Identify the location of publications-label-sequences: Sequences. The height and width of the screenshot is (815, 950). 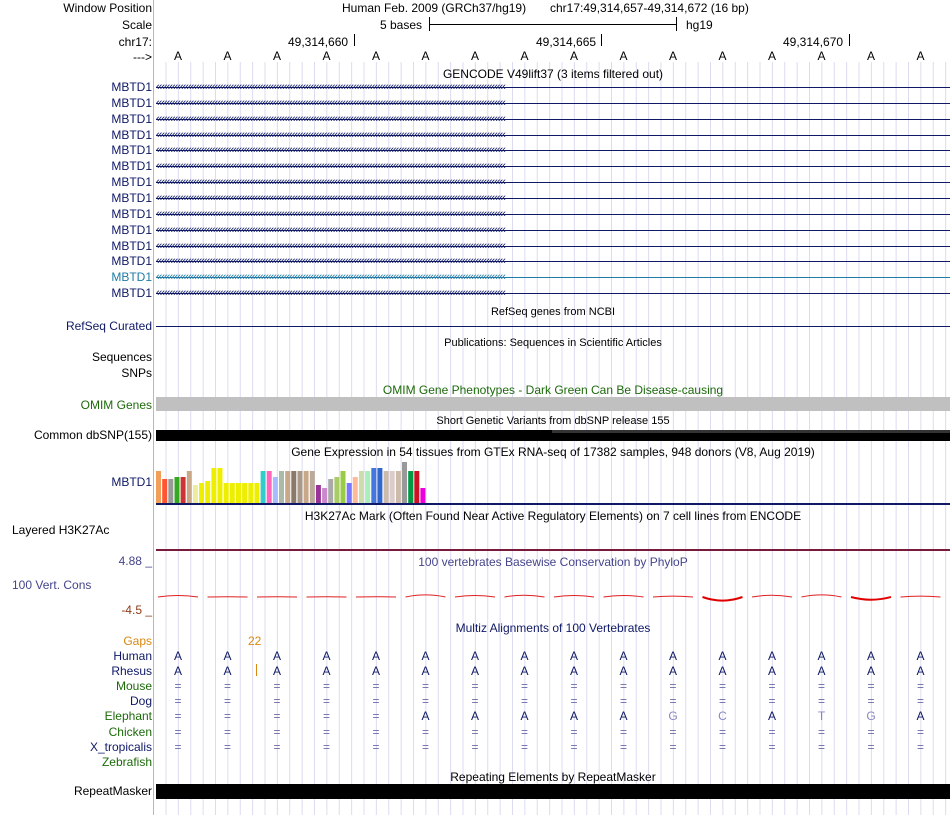
(121, 357).